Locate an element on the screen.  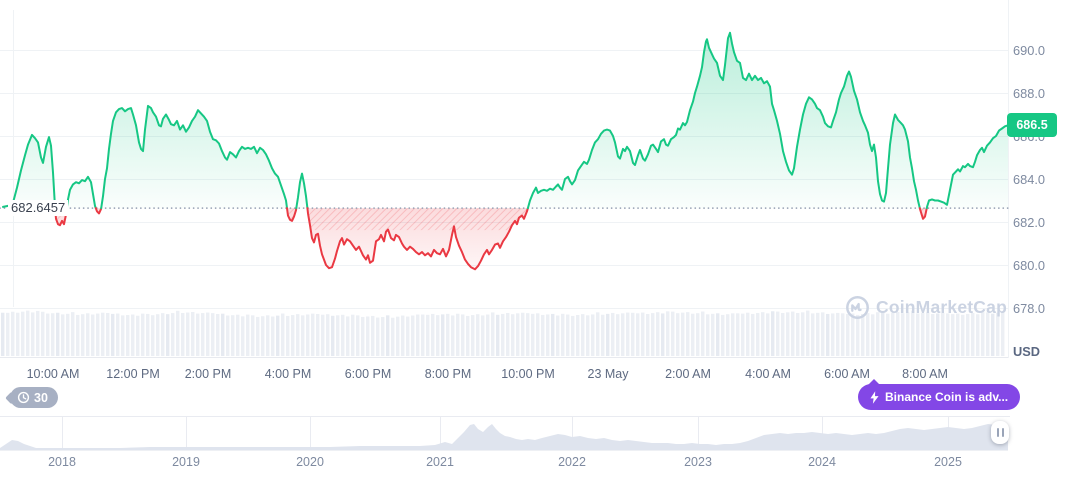
baseline-price-label: 682.6457 is located at coordinates (38, 208).